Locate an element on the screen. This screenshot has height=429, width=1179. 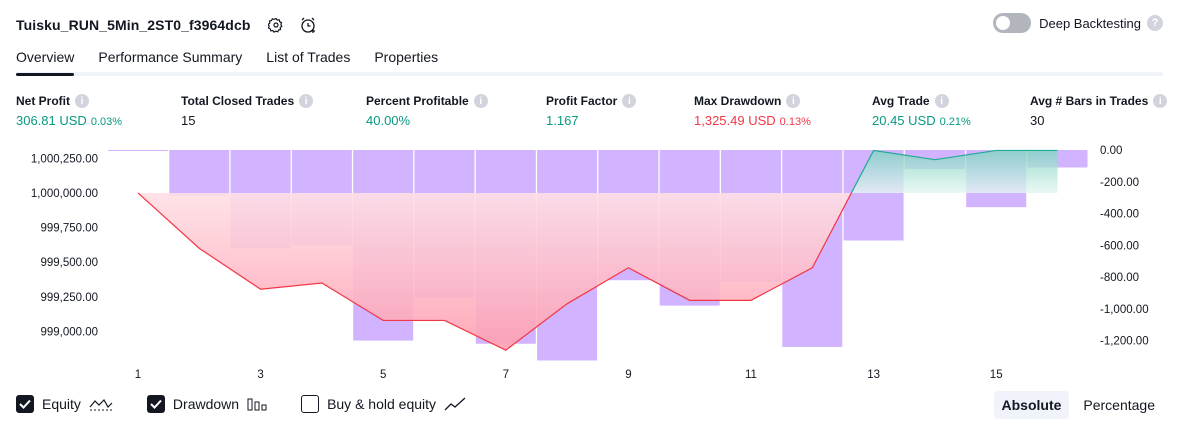
metric-max-drawdown: Max Drawdown i 1,325.49 USD 0.13% is located at coordinates (752, 111).